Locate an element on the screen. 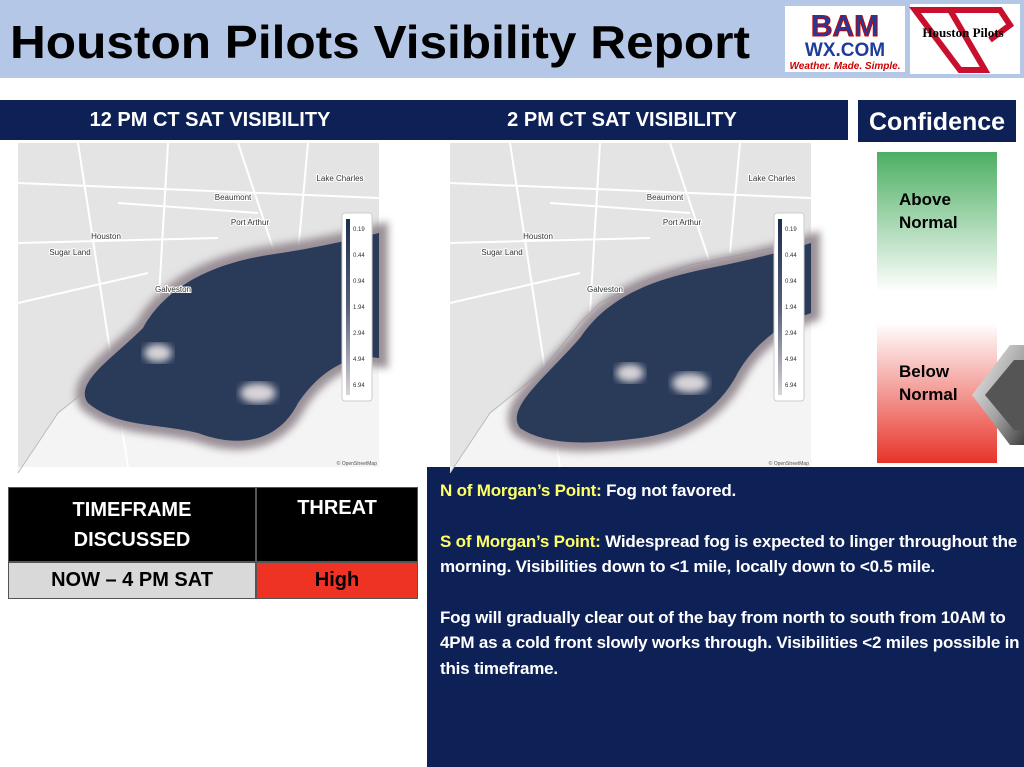 The width and height of the screenshot is (1024, 767). confidence-high: Above Normal is located at coordinates (928, 211).